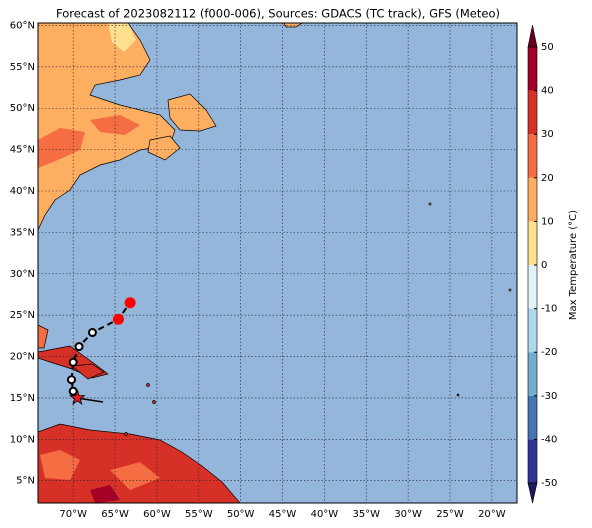  I want to click on colorbar-tick-label: -10, so click(549, 309).